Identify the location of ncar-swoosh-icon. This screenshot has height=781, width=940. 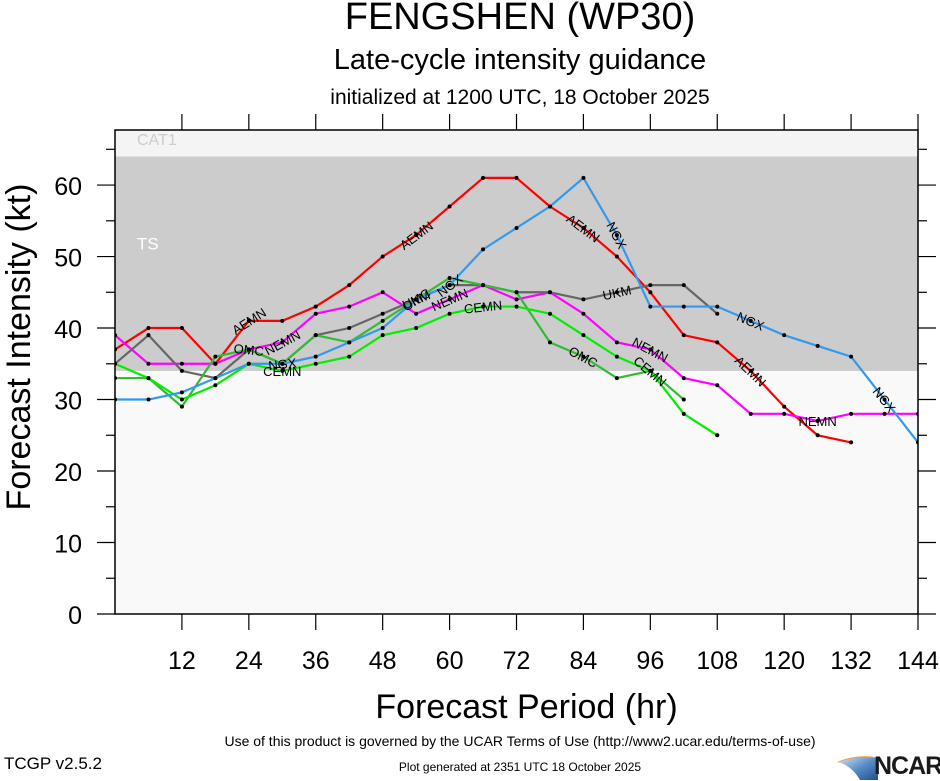
(858, 768).